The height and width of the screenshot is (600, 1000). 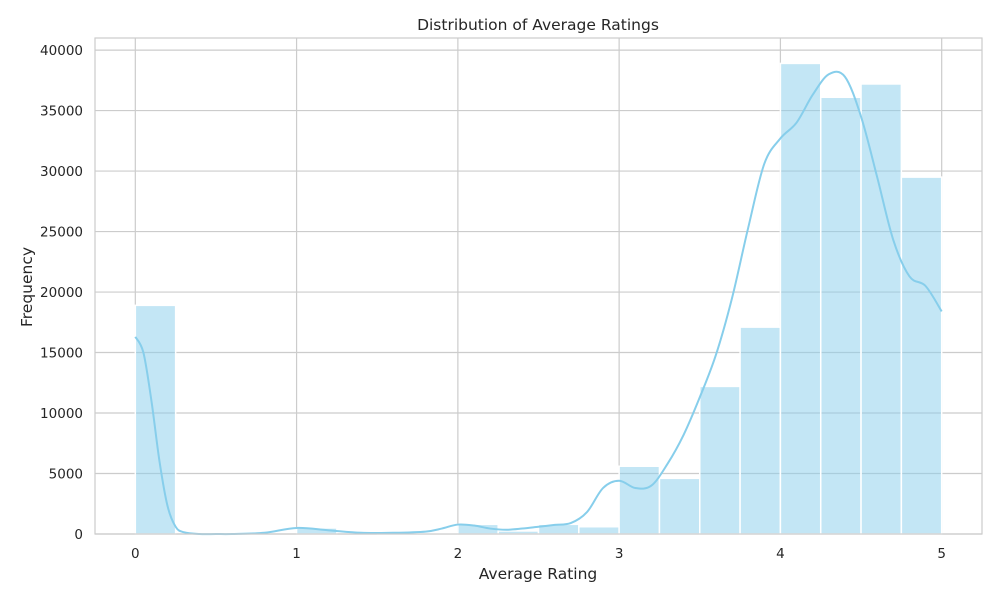 I want to click on y-tick-label: 10000, so click(x=61, y=414).